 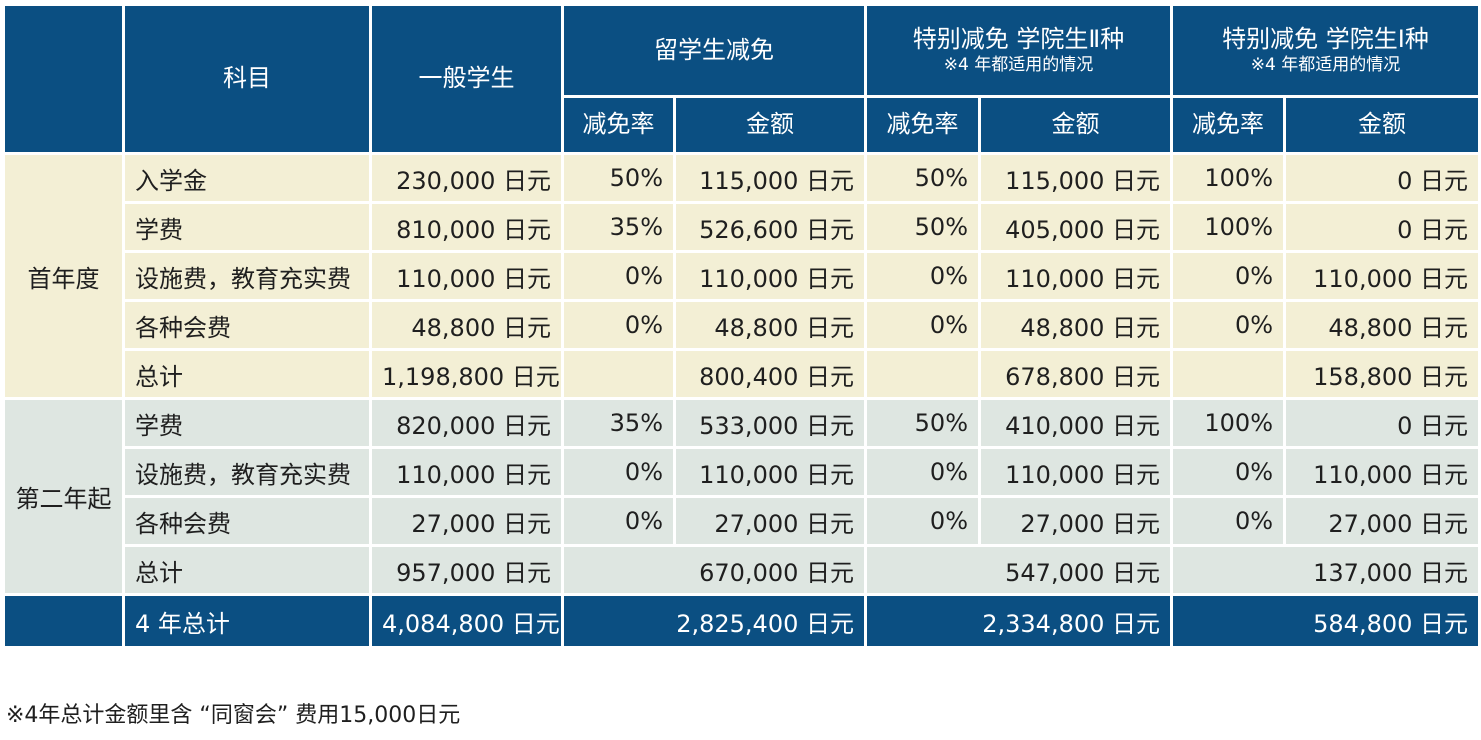 I want to click on intl-amount: 533,000 日元, so click(x=770, y=423).